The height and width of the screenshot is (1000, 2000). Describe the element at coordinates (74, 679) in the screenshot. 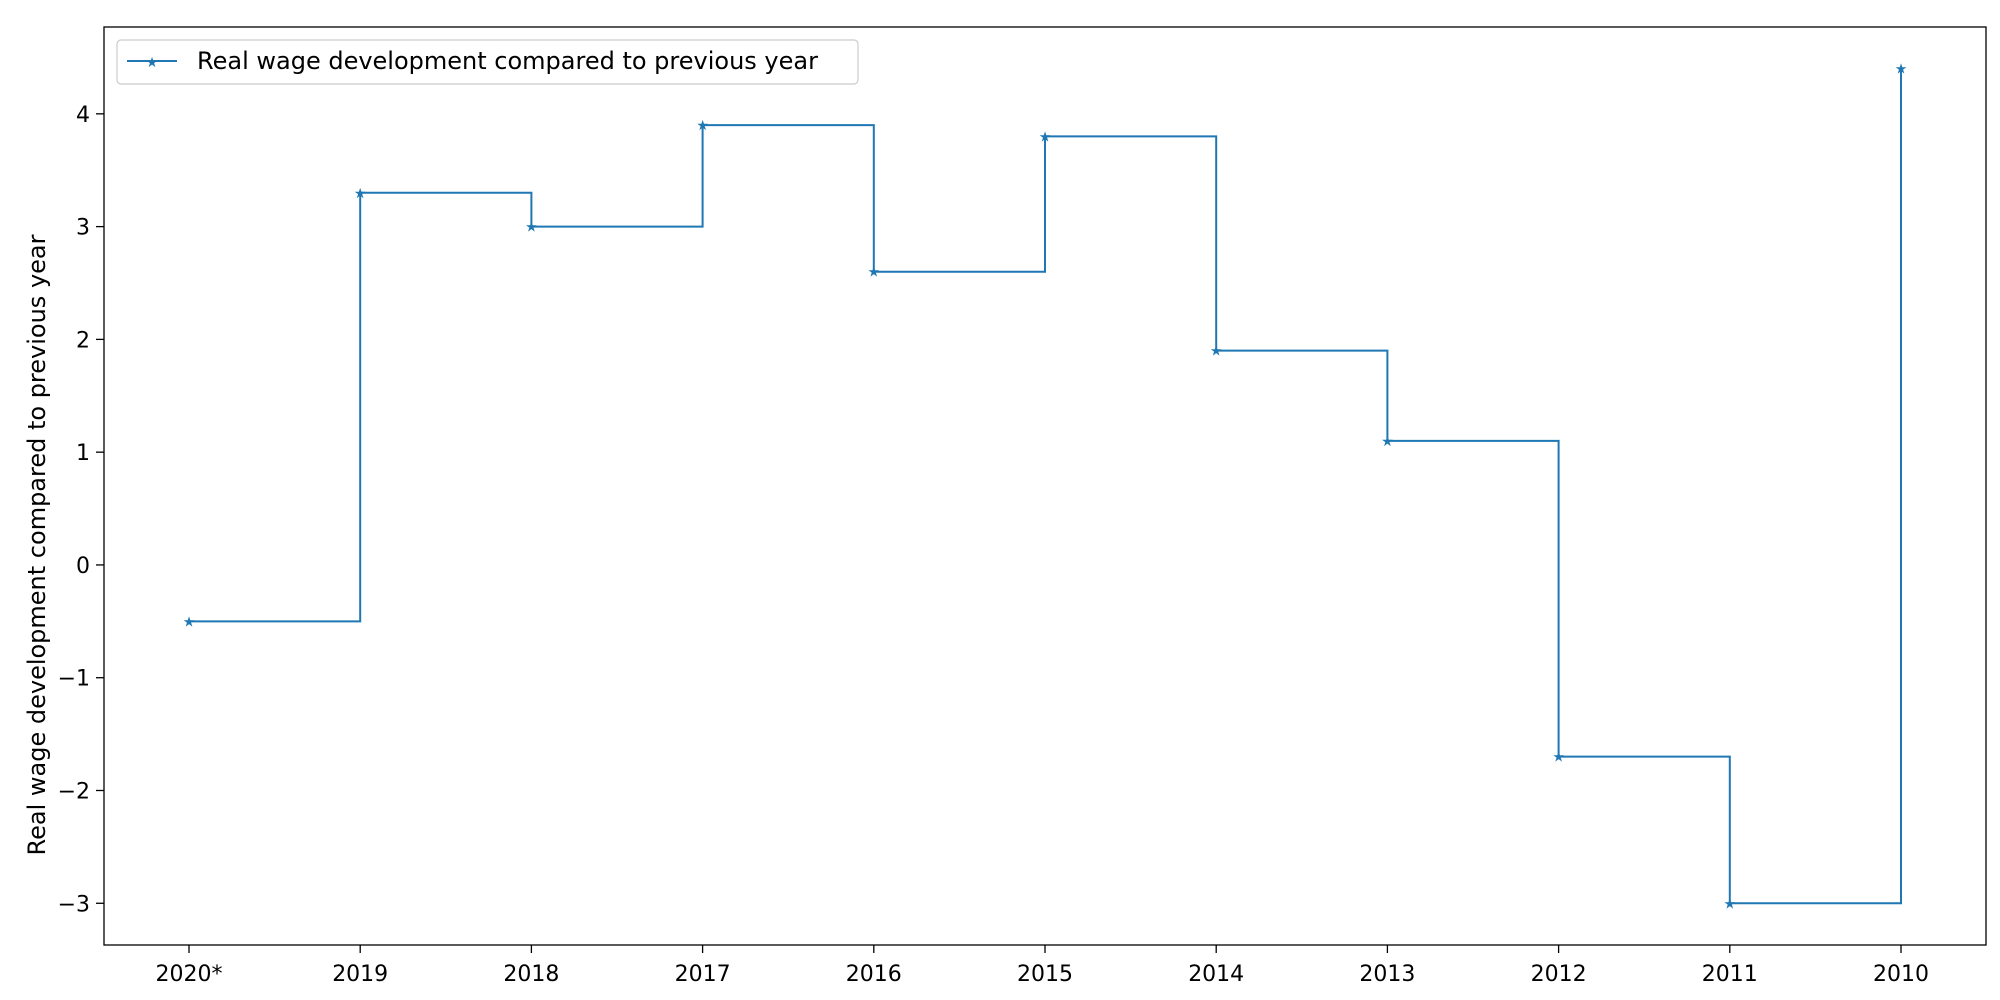

I see `y-tick-label: −1` at that location.